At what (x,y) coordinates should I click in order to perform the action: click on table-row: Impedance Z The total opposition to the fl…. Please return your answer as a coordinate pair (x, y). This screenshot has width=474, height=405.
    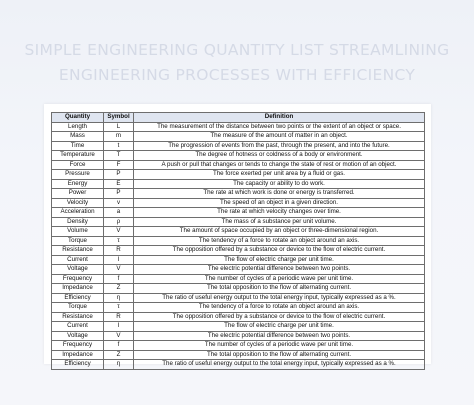
    Looking at the image, I should click on (238, 288).